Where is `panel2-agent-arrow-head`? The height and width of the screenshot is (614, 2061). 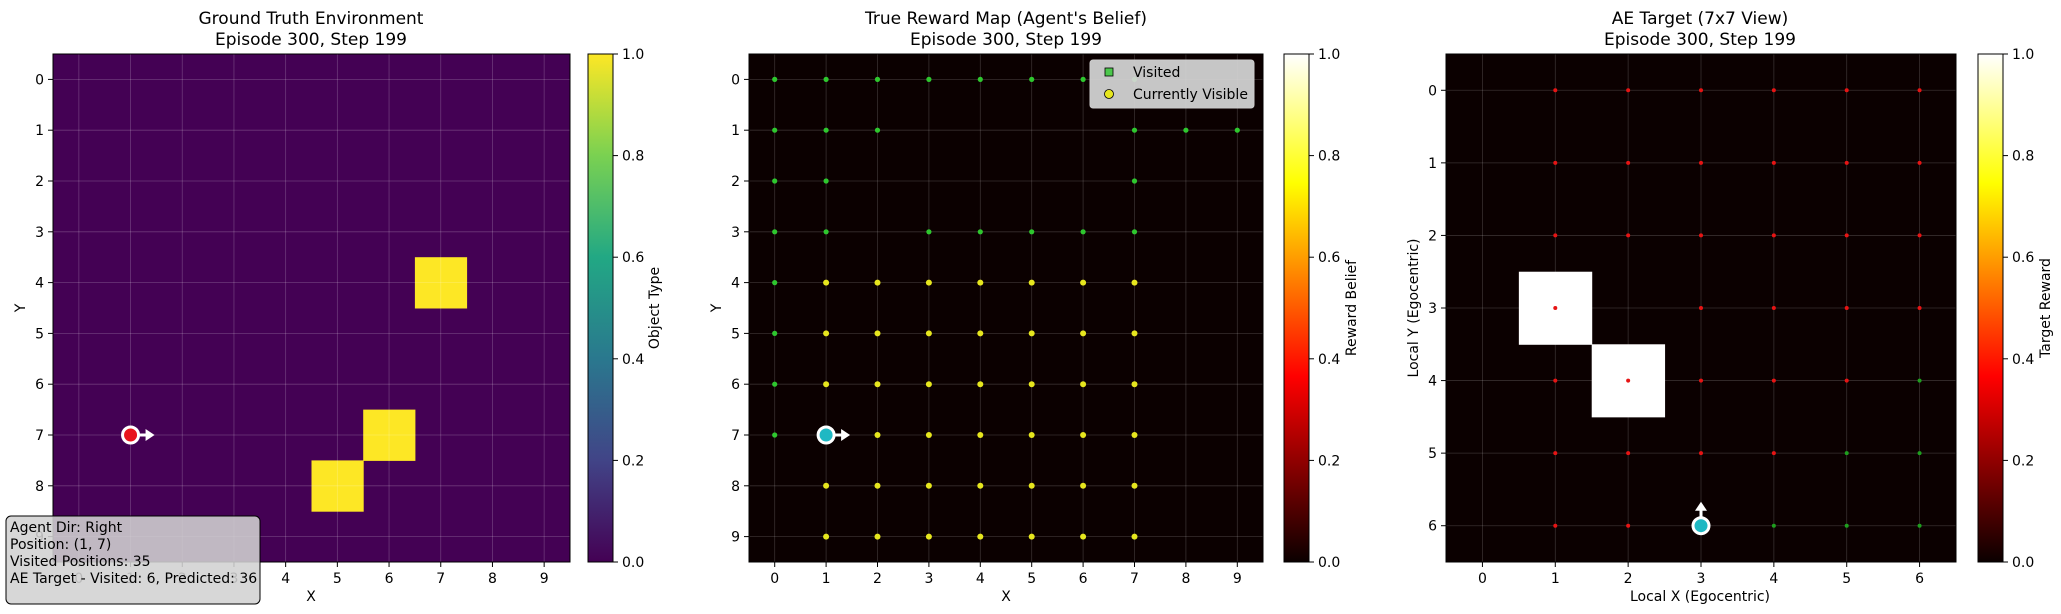 panel2-agent-arrow-head is located at coordinates (846, 435).